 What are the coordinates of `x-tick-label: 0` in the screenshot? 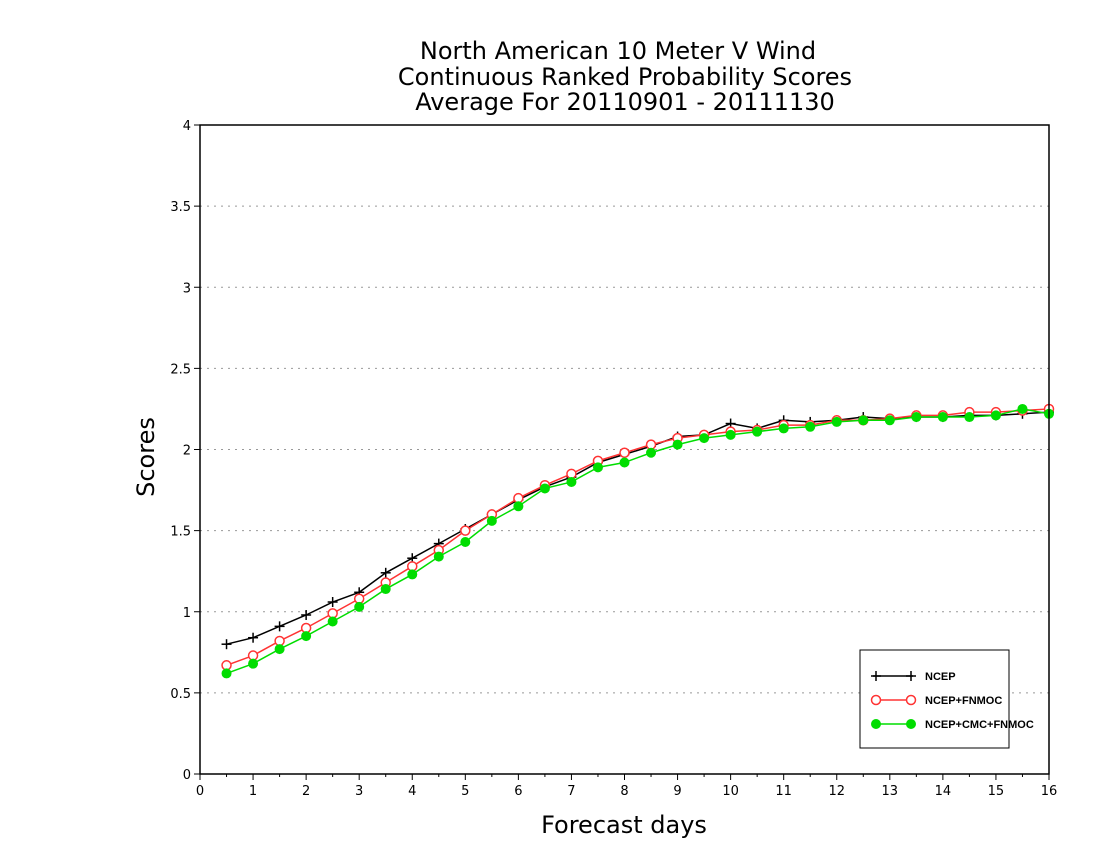 It's located at (200, 791).